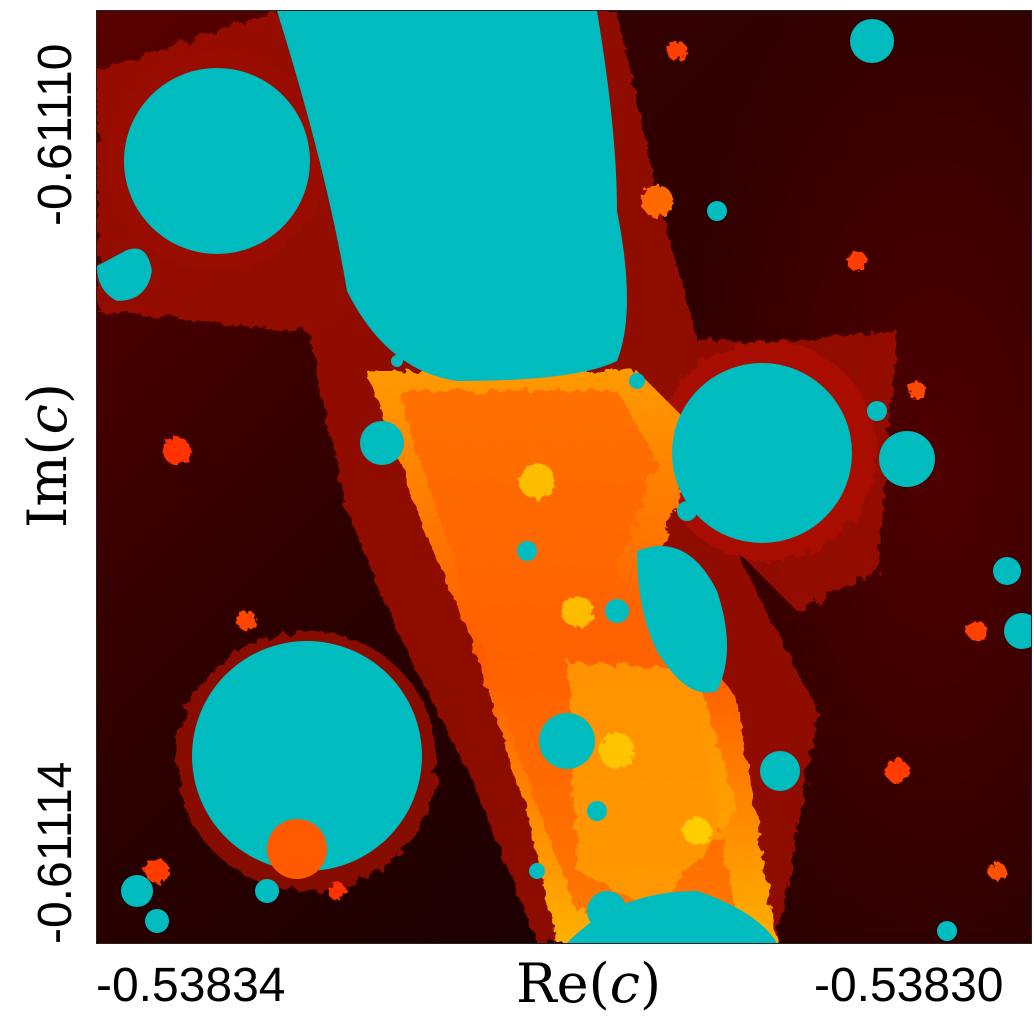 This screenshot has width=1034, height=1028. Describe the element at coordinates (452, 196) in the screenshot. I see `top-cardioid-lobe` at that location.